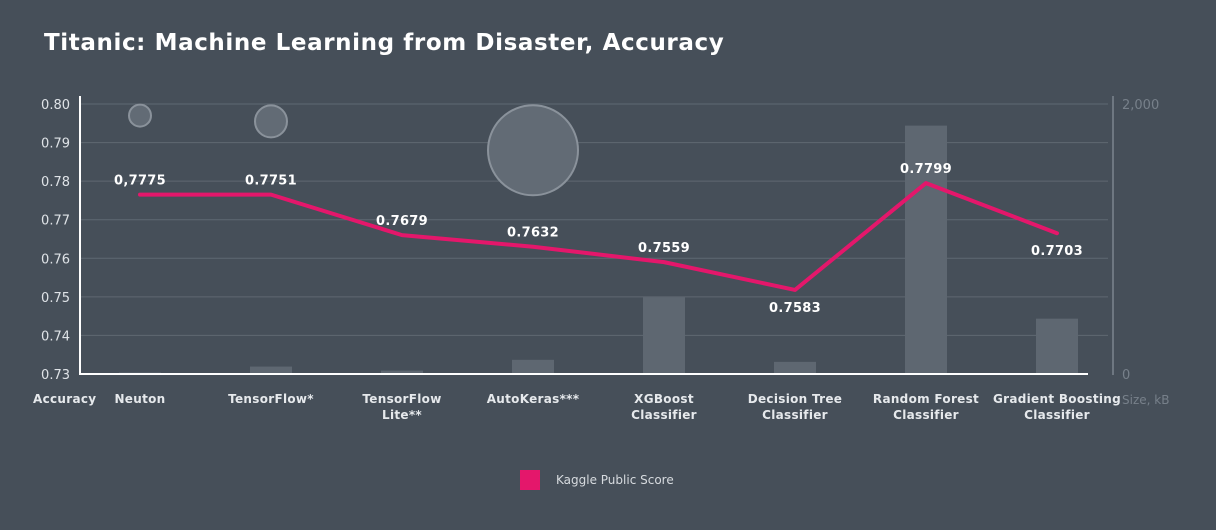 The image size is (1216, 530). Describe the element at coordinates (664, 399) in the screenshot. I see `x-tick-label: XGBoost` at that location.